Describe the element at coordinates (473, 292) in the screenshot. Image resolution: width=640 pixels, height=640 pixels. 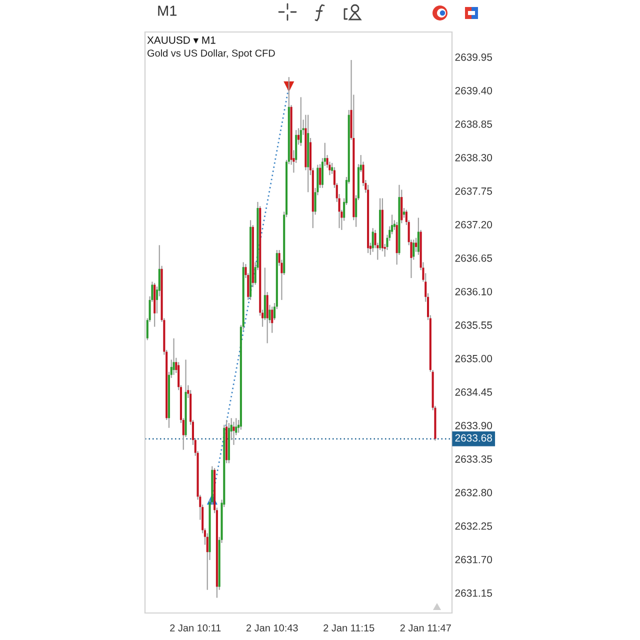
I see `y-tick-label: 2636.10` at that location.